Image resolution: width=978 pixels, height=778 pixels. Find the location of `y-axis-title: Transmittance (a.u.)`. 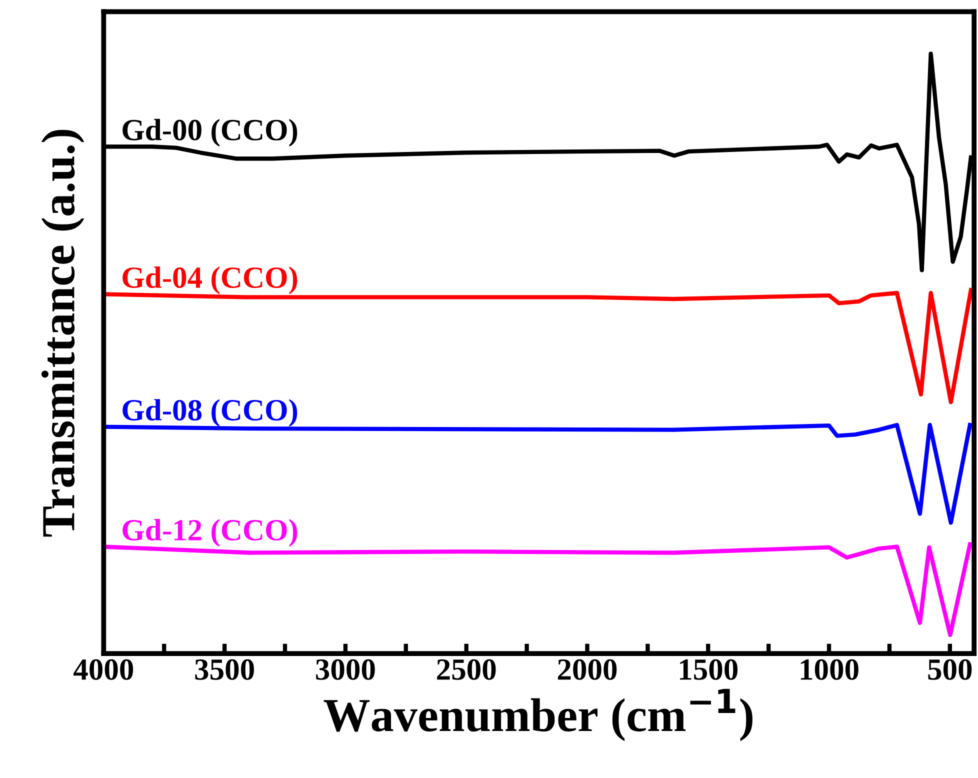

y-axis-title: Transmittance (a.u.) is located at coordinates (62, 333).